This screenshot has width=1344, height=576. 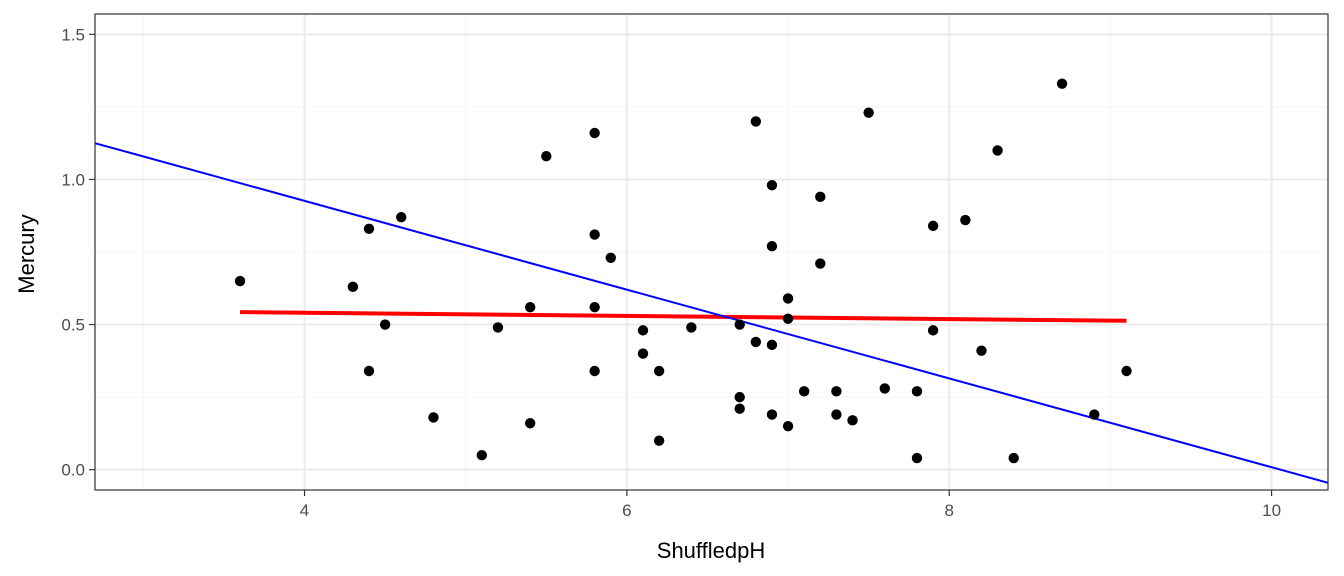 What do you see at coordinates (26, 253) in the screenshot?
I see `y-axis-title: Mercury` at bounding box center [26, 253].